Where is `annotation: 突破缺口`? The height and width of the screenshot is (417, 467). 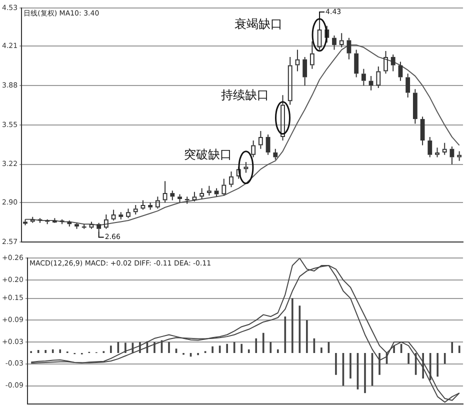 annotation: 突破缺口 is located at coordinates (208, 155).